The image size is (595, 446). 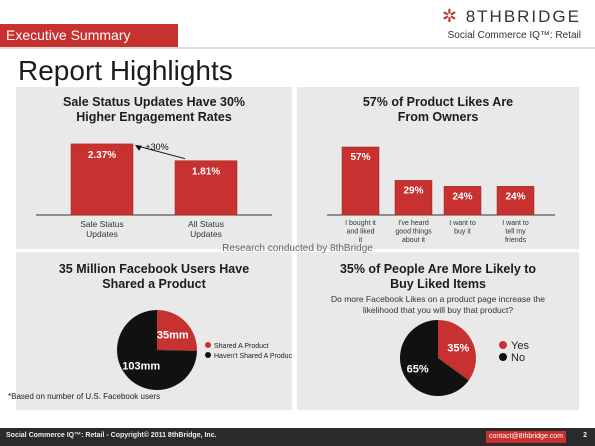 I want to click on legend-entry: Shared A Product, so click(x=241, y=346).